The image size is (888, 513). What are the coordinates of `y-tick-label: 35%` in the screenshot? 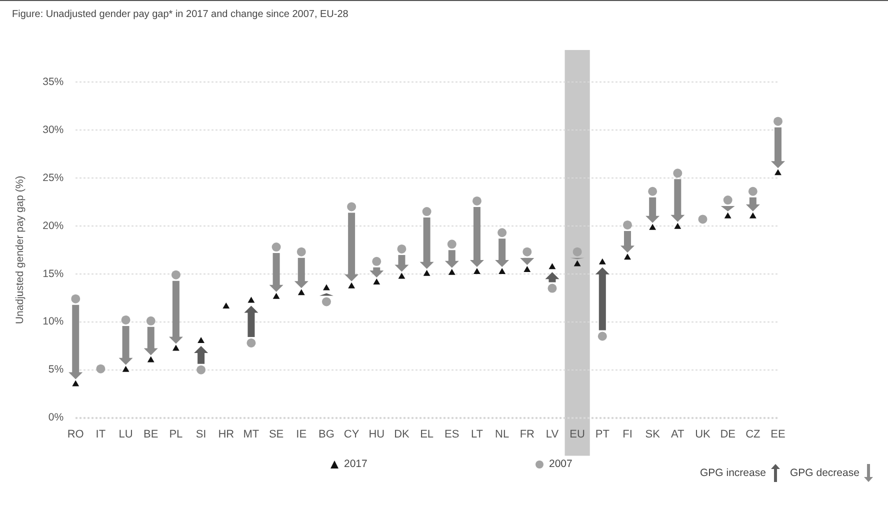 It's located at (53, 82).